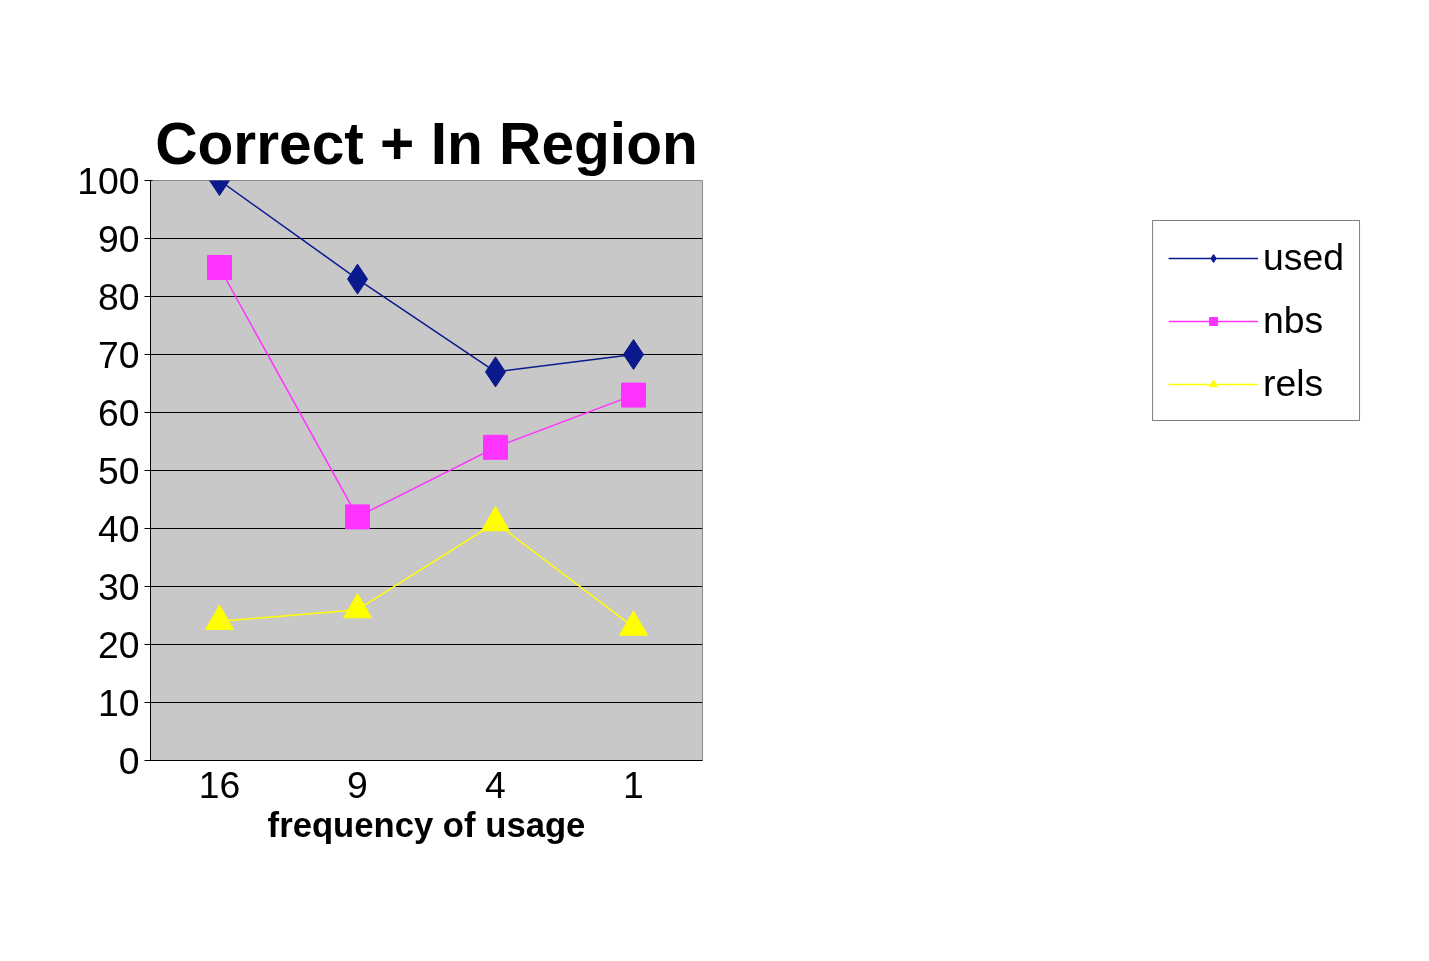  I want to click on y-tick-label: 40, so click(118, 528).